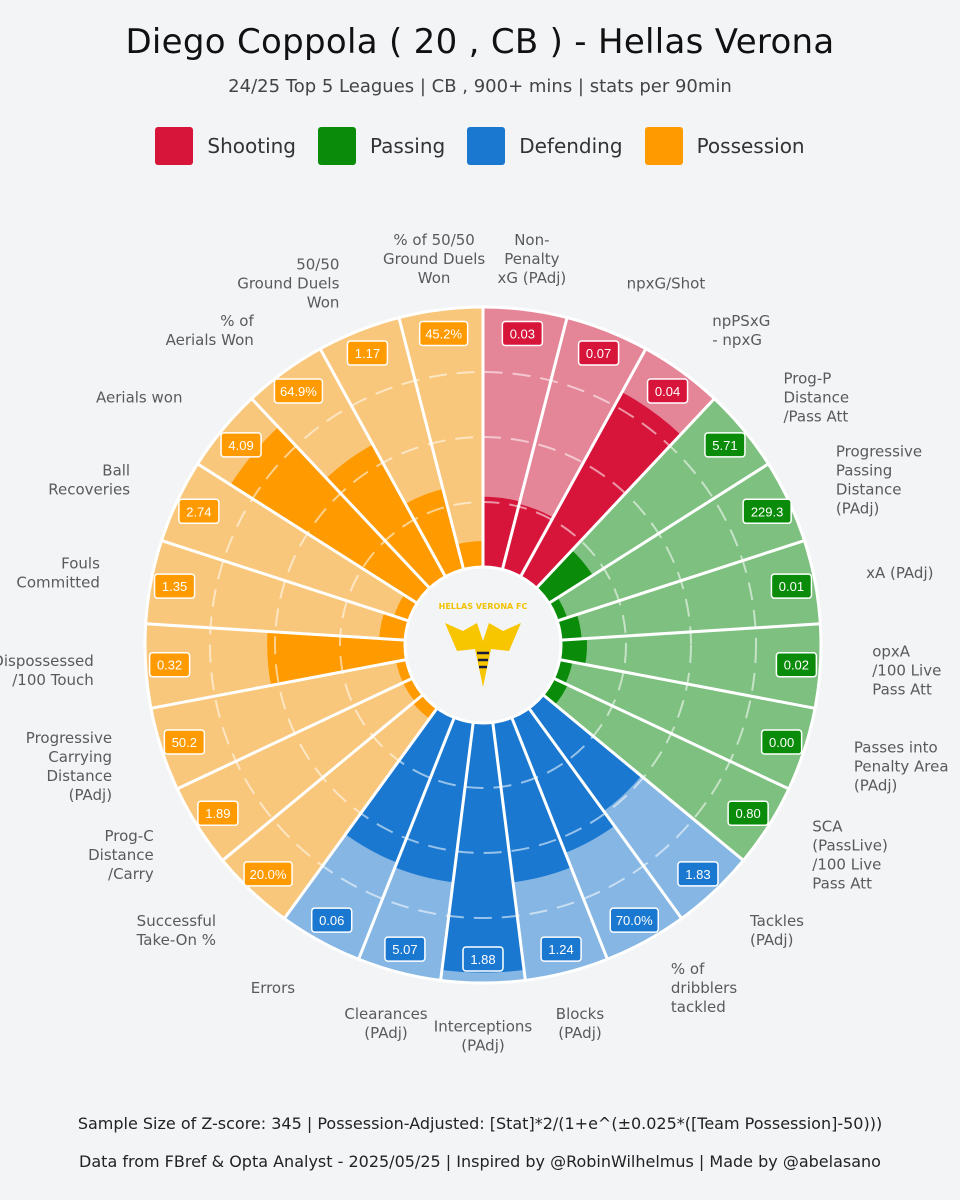  Describe the element at coordinates (571, 146) in the screenshot. I see `legend-label-defending: Defending` at that location.